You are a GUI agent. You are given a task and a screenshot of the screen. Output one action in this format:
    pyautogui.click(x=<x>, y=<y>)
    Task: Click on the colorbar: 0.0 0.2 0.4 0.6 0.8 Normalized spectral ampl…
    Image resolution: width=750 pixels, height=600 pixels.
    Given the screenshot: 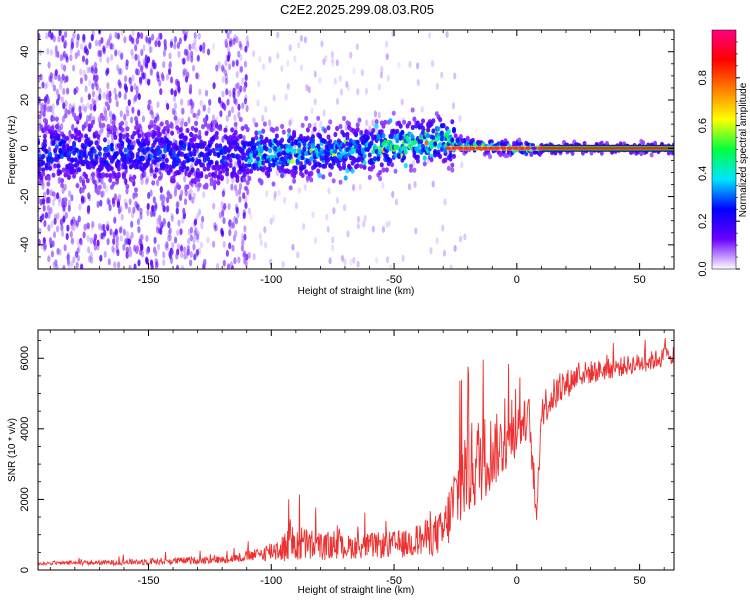 What is the action you would take?
    pyautogui.click(x=723, y=153)
    